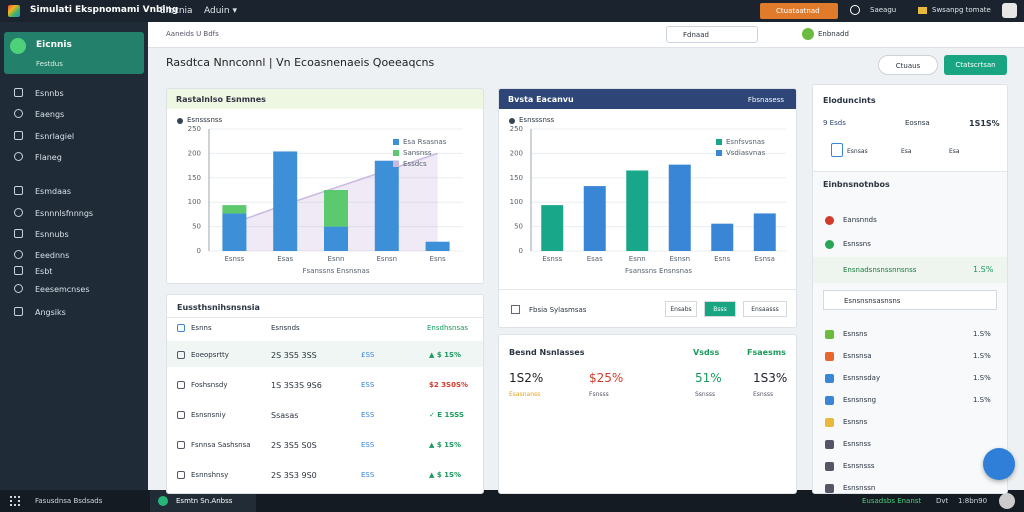 The height and width of the screenshot is (512, 1024). What do you see at coordinates (859, 488) in the screenshot?
I see `list-item: Esnsnssn` at bounding box center [859, 488].